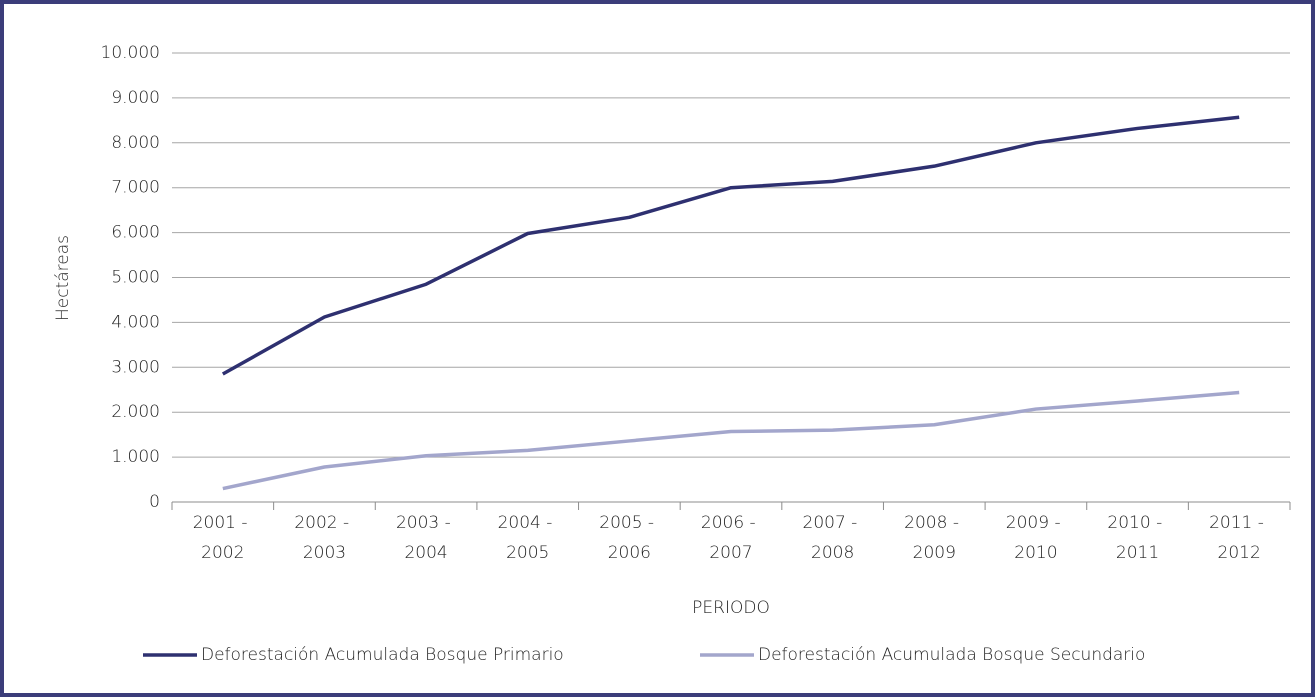 This screenshot has width=1315, height=697. I want to click on y-tick-label: 10.000, so click(130, 53).